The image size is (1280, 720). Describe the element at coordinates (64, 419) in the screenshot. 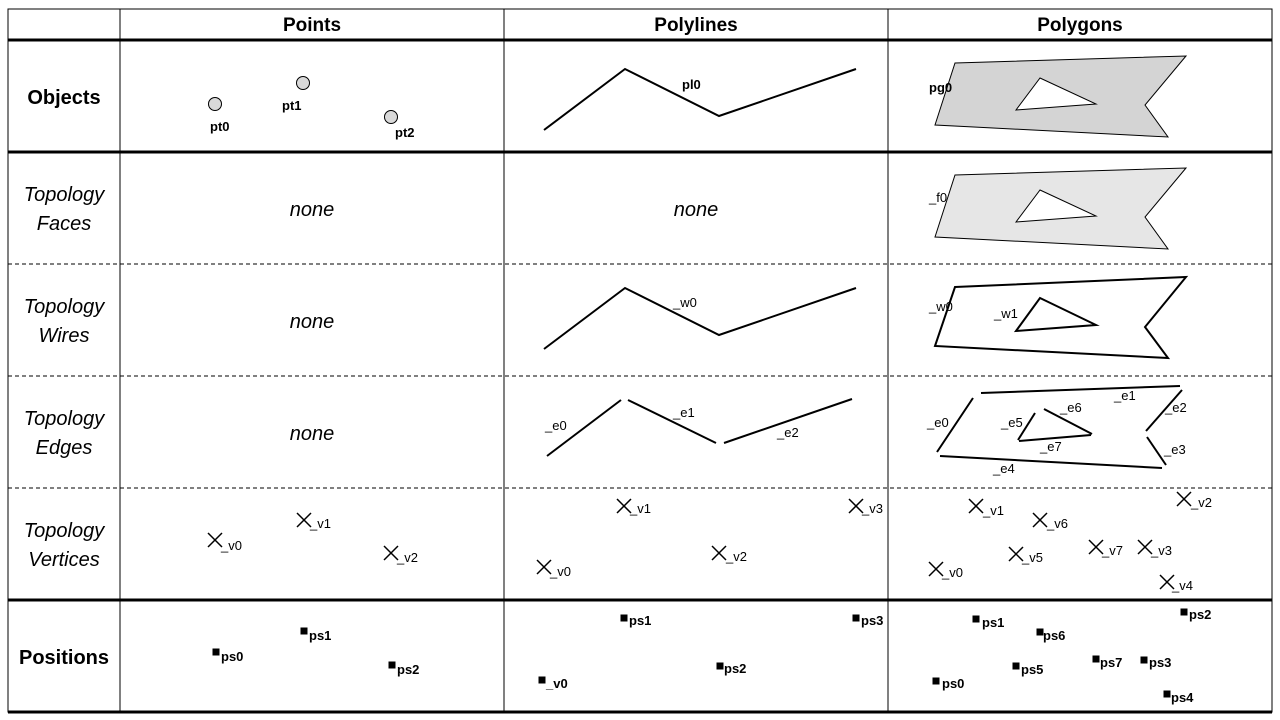

I see `row-label-edges-line1: Topology` at that location.